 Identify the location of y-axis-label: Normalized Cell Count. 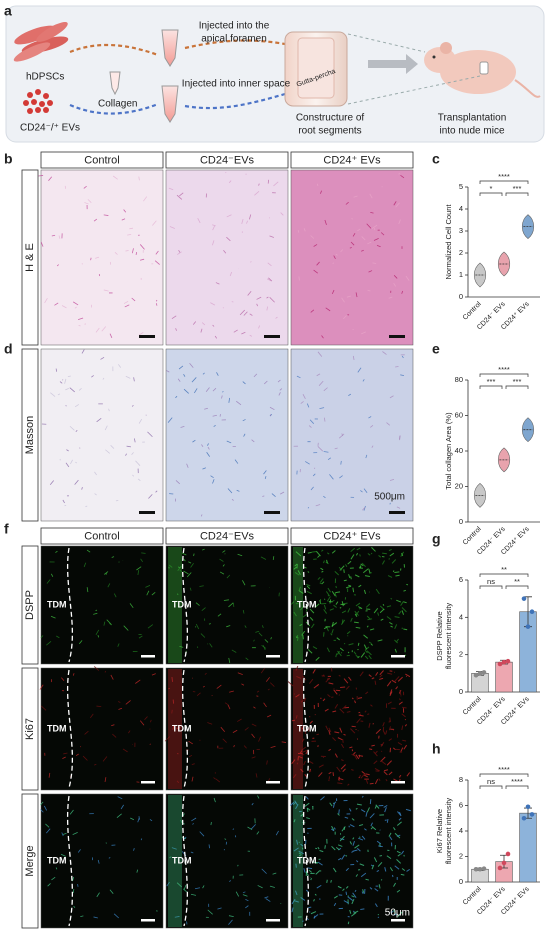
(448, 242).